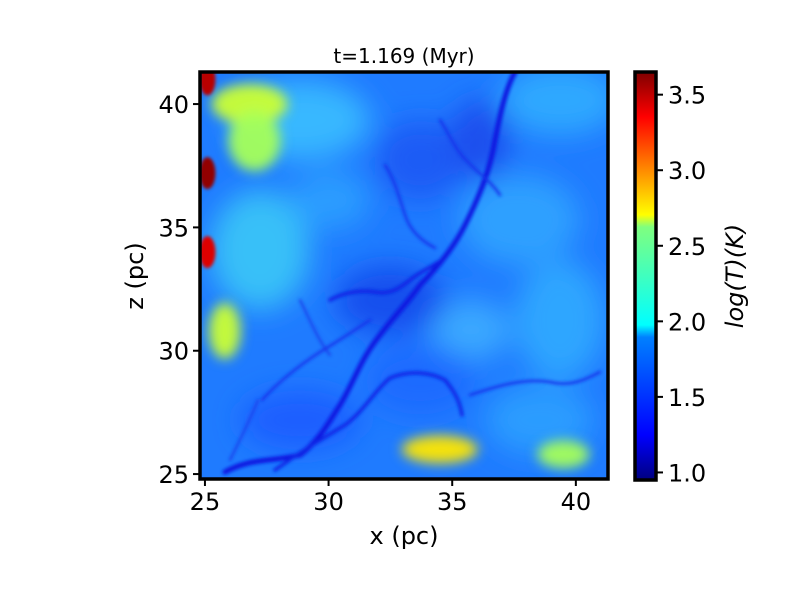  I want to click on y-tick-label: 35, so click(173, 228).